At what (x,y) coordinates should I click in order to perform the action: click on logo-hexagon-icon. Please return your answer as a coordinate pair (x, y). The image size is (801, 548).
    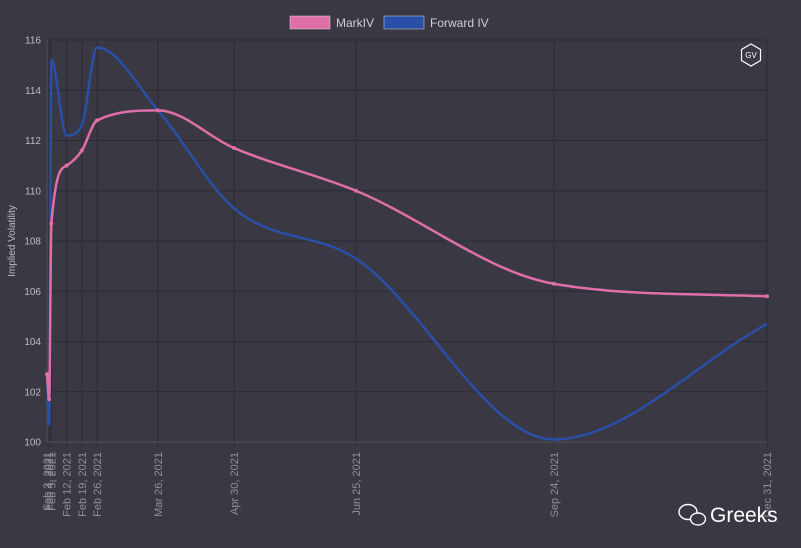
    Looking at the image, I should click on (751, 55).